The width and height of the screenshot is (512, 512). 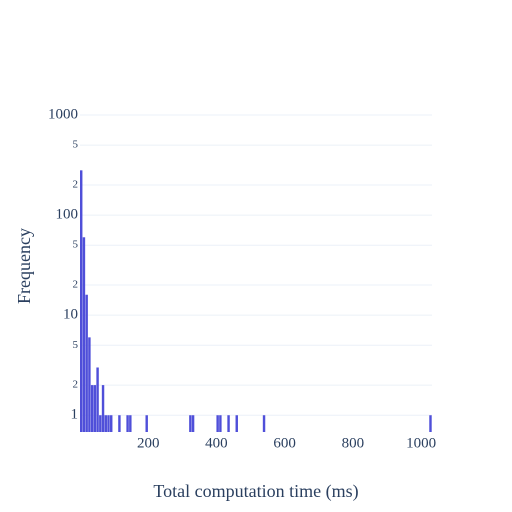 What do you see at coordinates (216, 443) in the screenshot?
I see `x-tick-label: 400` at bounding box center [216, 443].